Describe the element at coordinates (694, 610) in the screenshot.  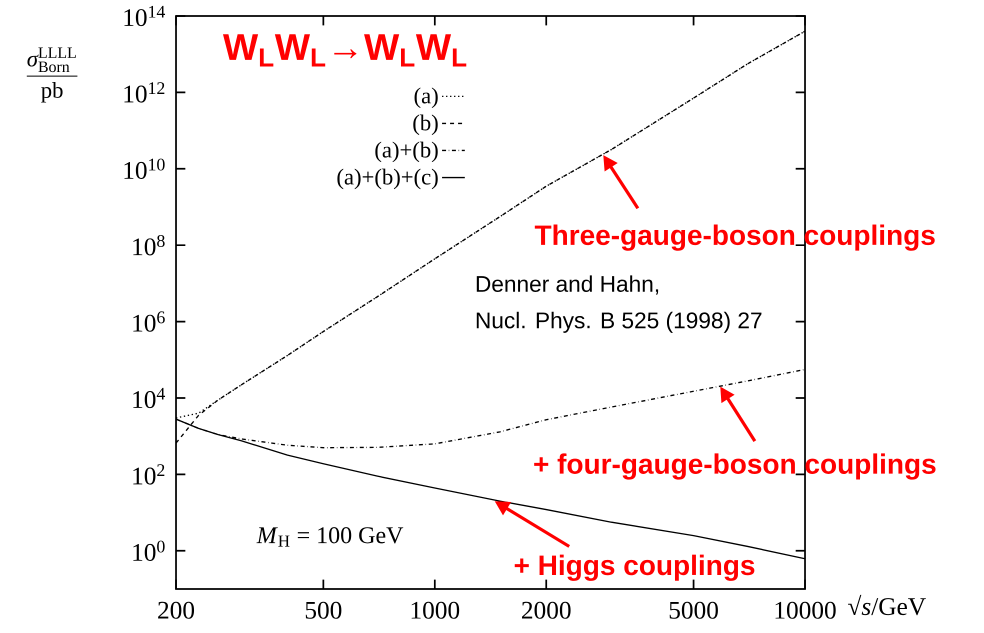
I see `x-tick-label: 5000` at that location.